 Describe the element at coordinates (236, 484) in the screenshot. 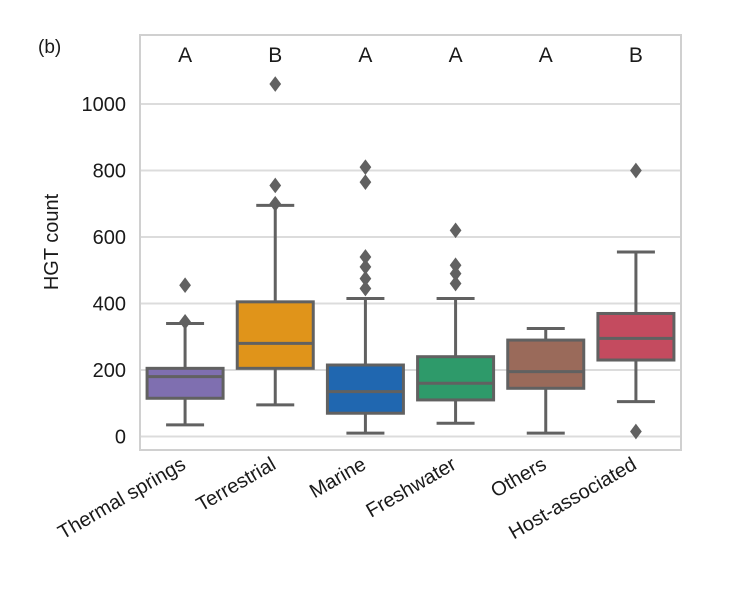

I see `x-tick-label: Terrestrial` at that location.